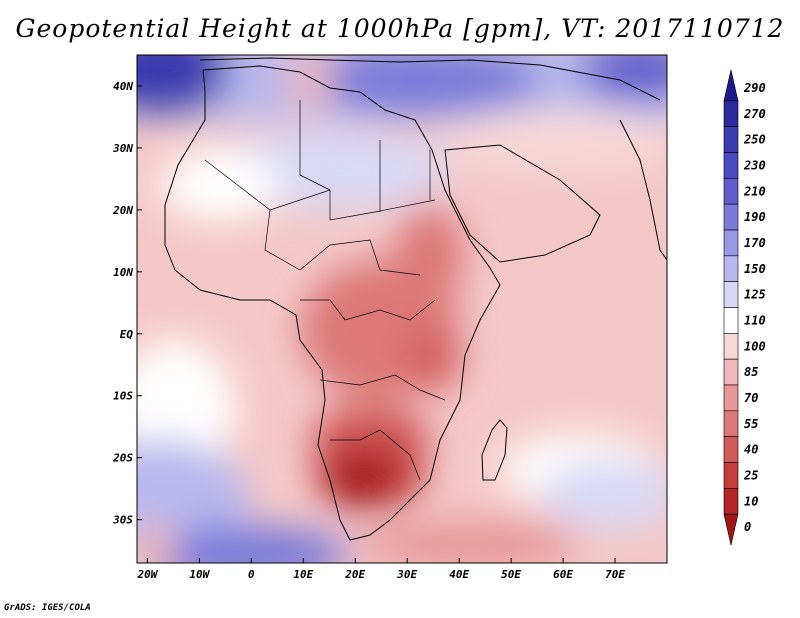 The image size is (800, 618). I want to click on lon-tick-label: 60E, so click(563, 574).